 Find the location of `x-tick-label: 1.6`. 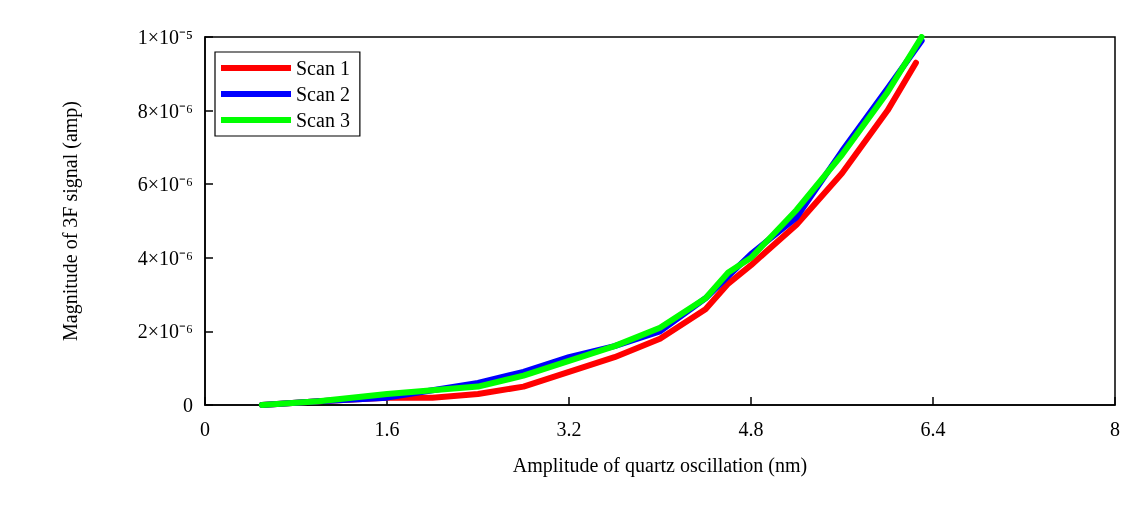

x-tick-label: 1.6 is located at coordinates (387, 429).